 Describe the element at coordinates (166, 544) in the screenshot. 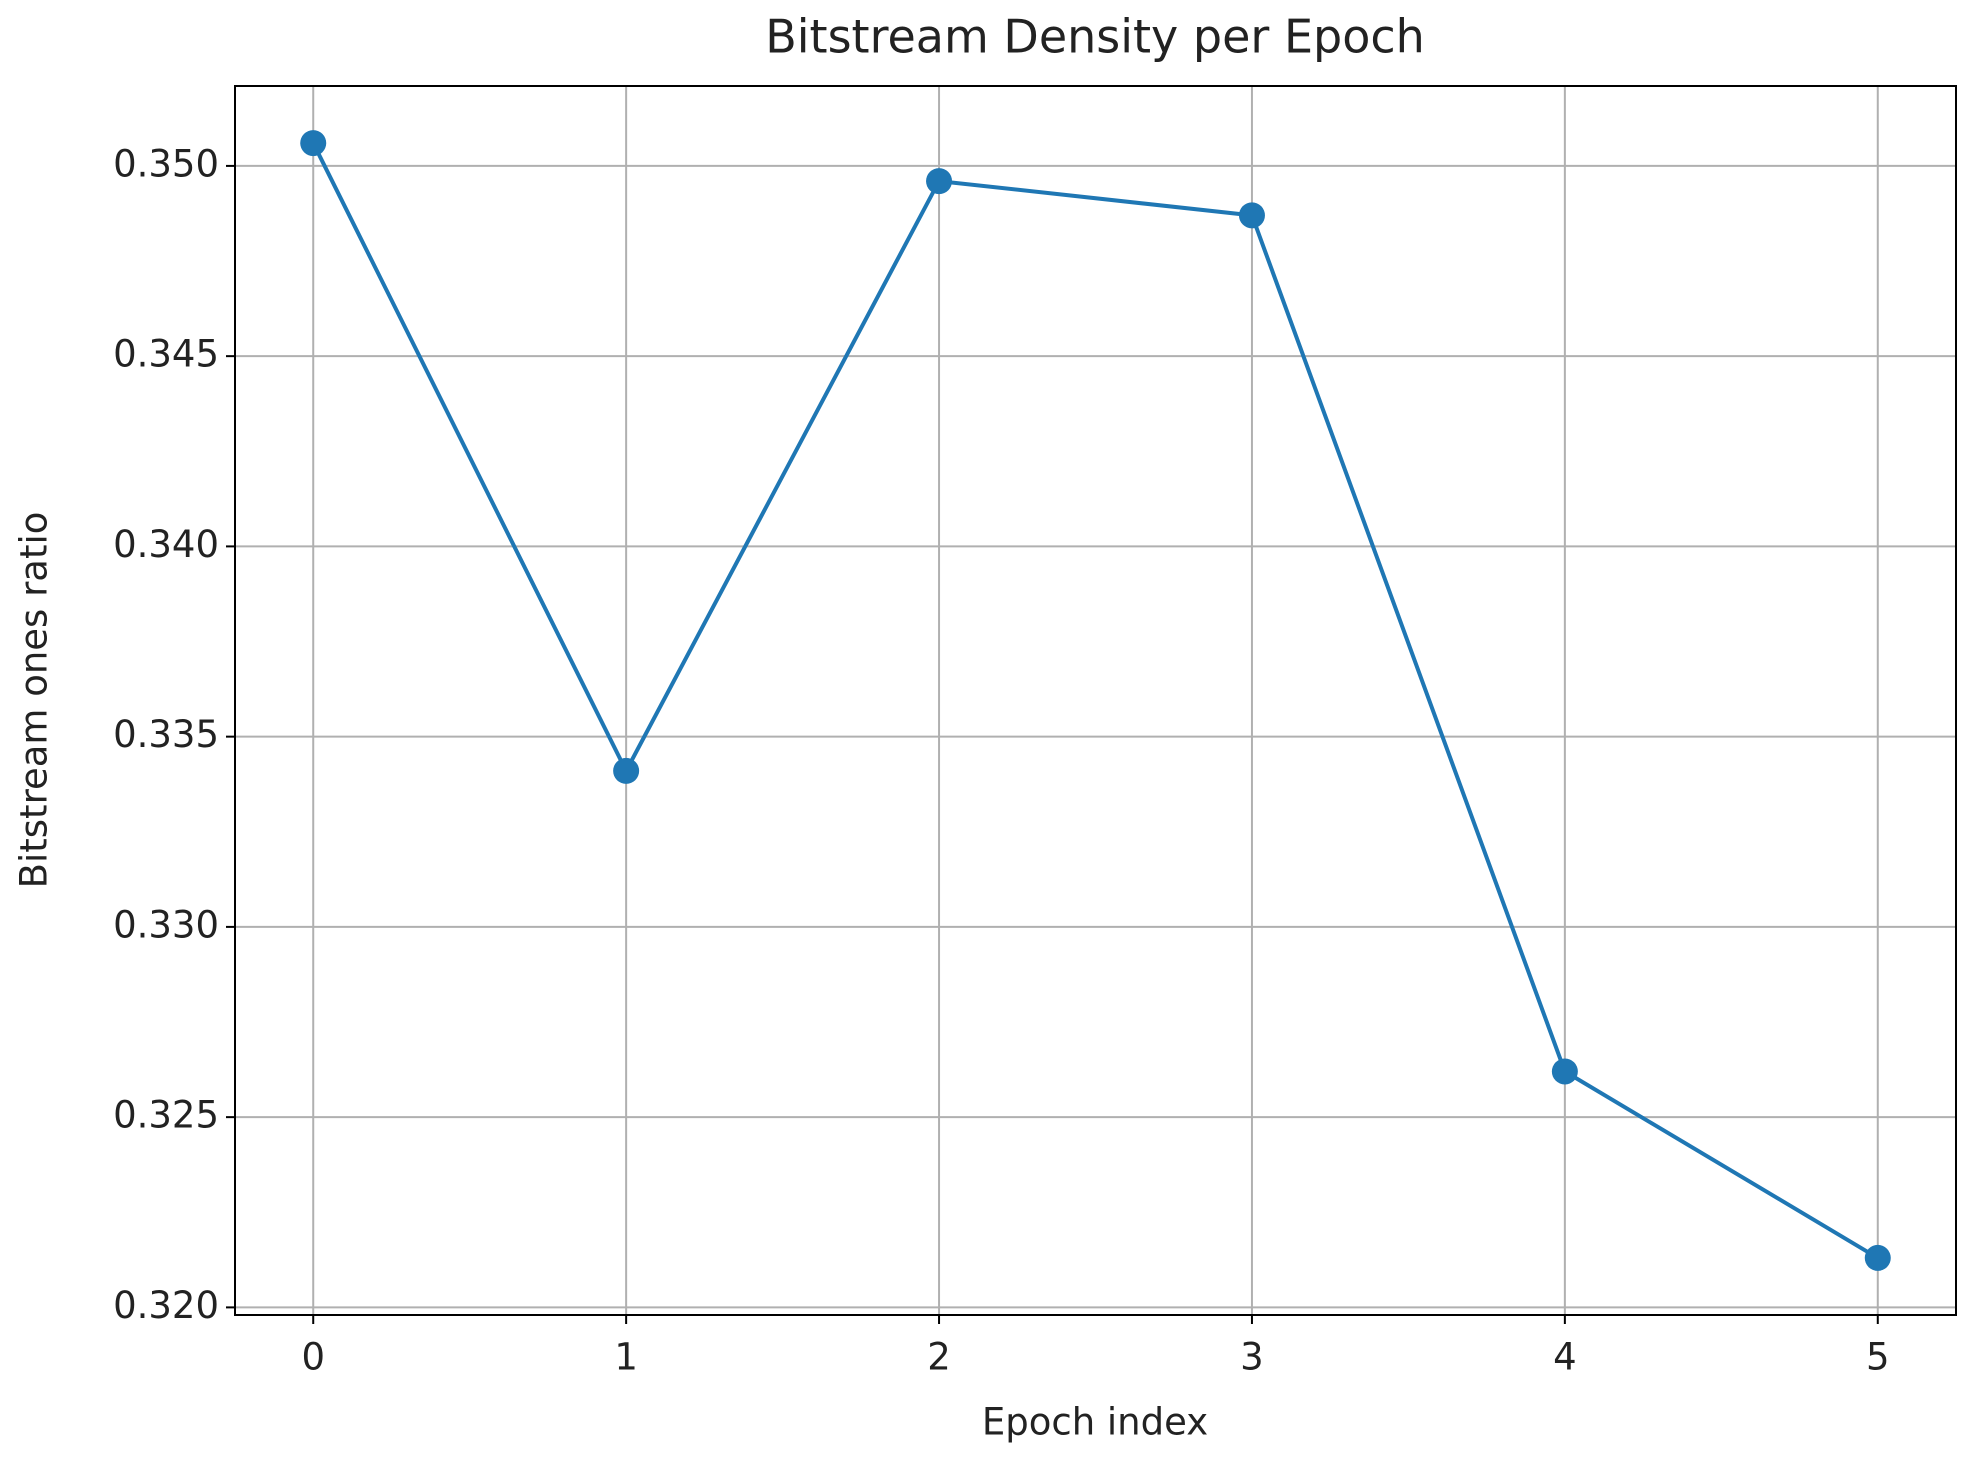

I see `y-tick-label: 0.340` at that location.